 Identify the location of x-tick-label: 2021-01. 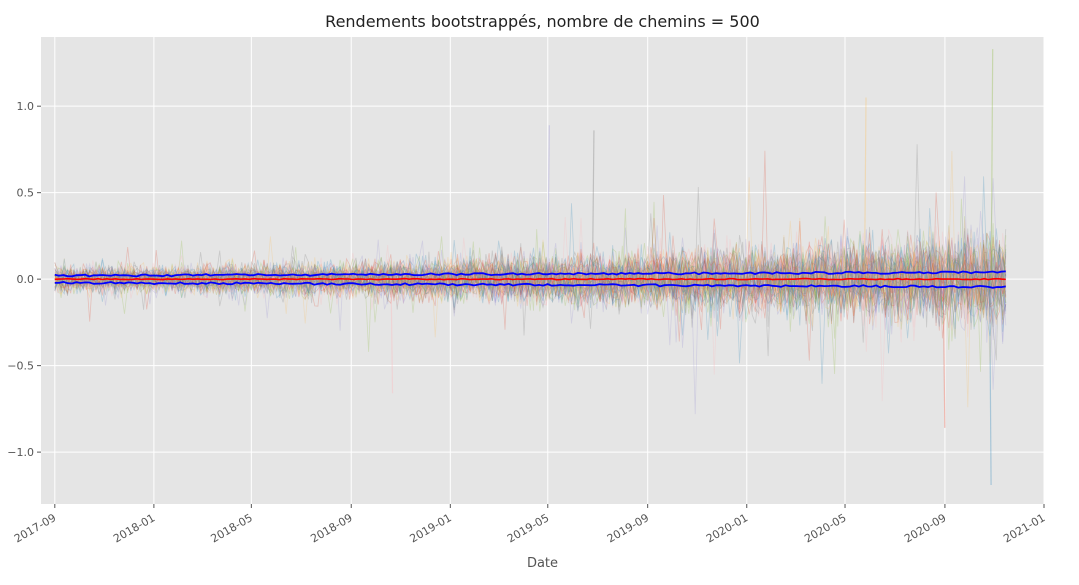
(1024, 528).